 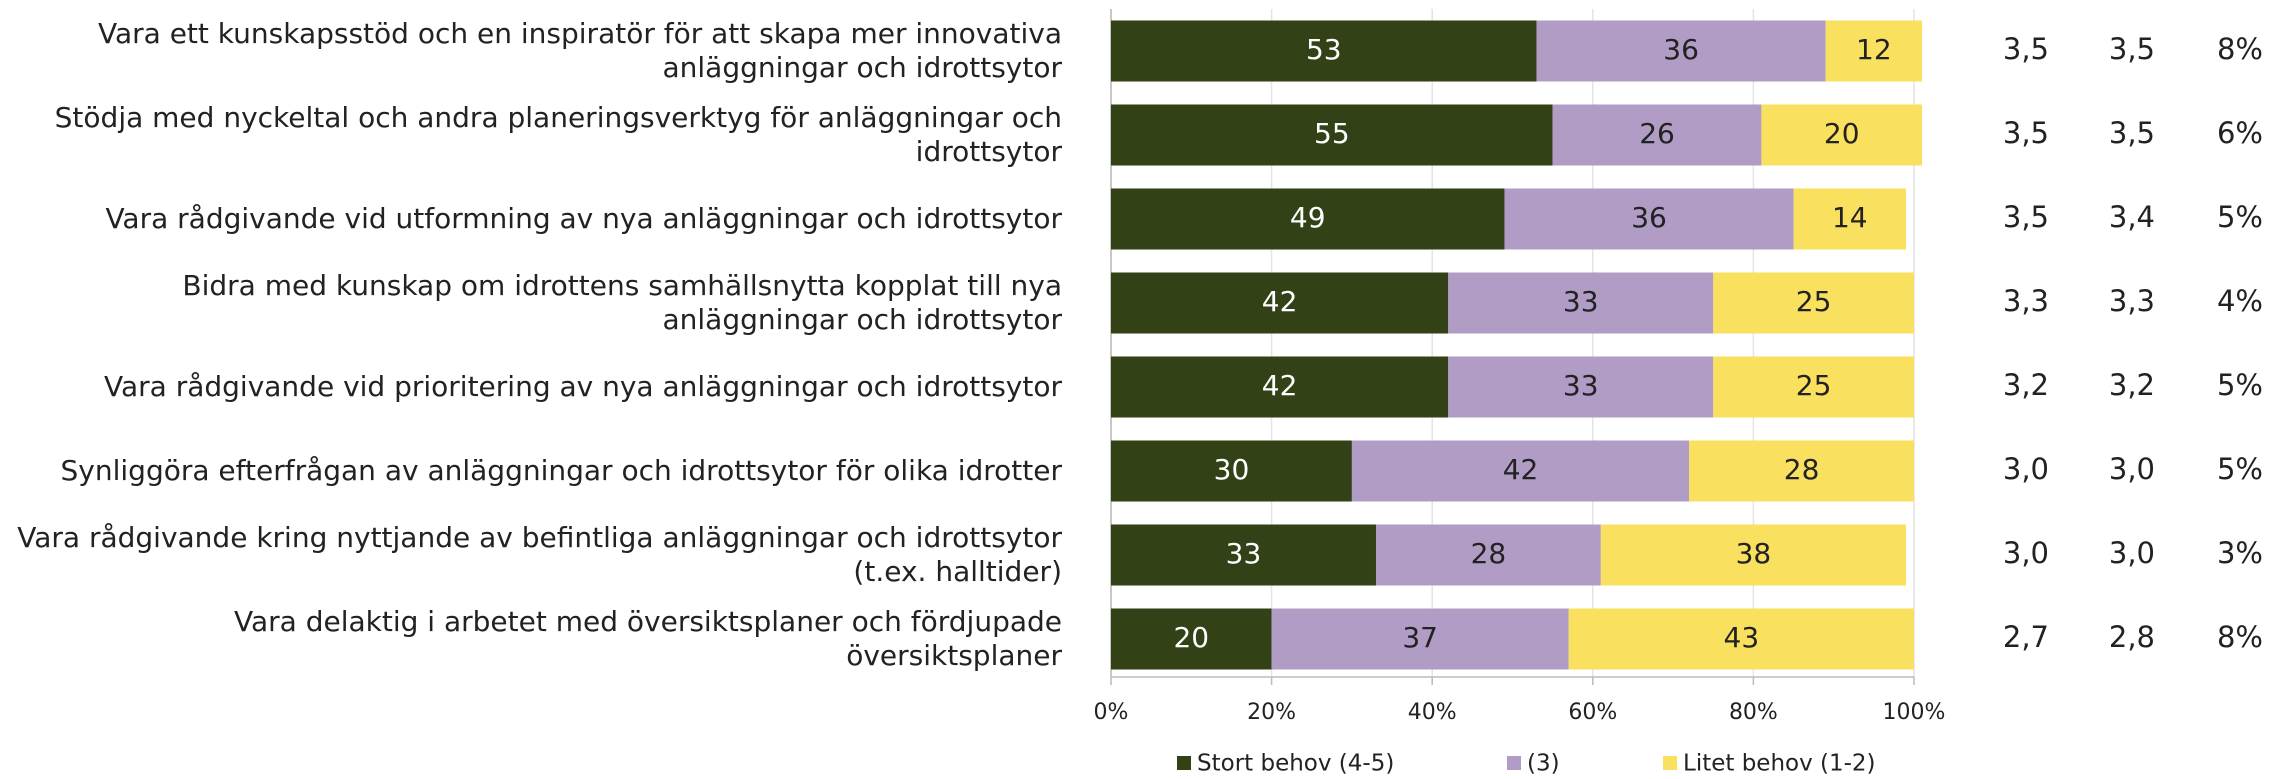 What do you see at coordinates (1543, 764) in the screenshot?
I see `legend-label: (3)` at bounding box center [1543, 764].